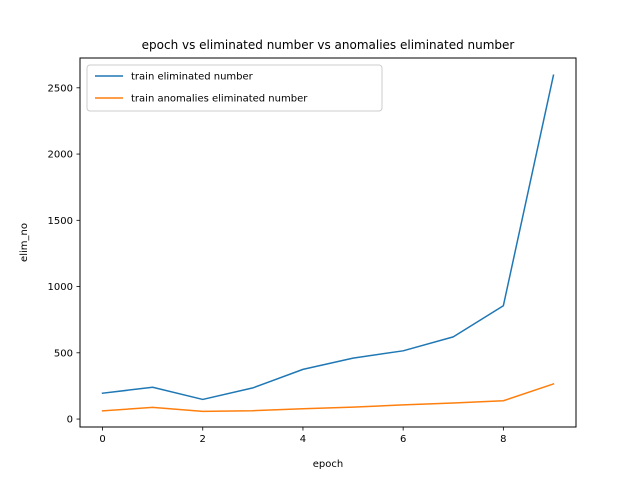 The height and width of the screenshot is (480, 640). I want to click on x-tick-label: 0, so click(102, 439).